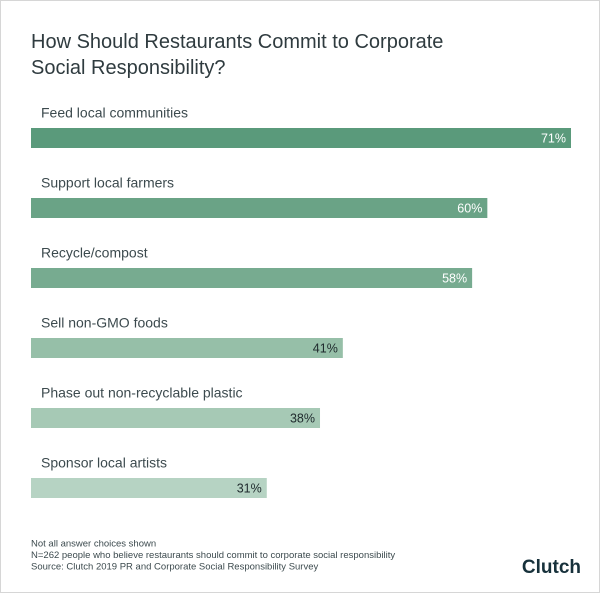  What do you see at coordinates (114, 113) in the screenshot?
I see `category-label: Feed local communities` at bounding box center [114, 113].